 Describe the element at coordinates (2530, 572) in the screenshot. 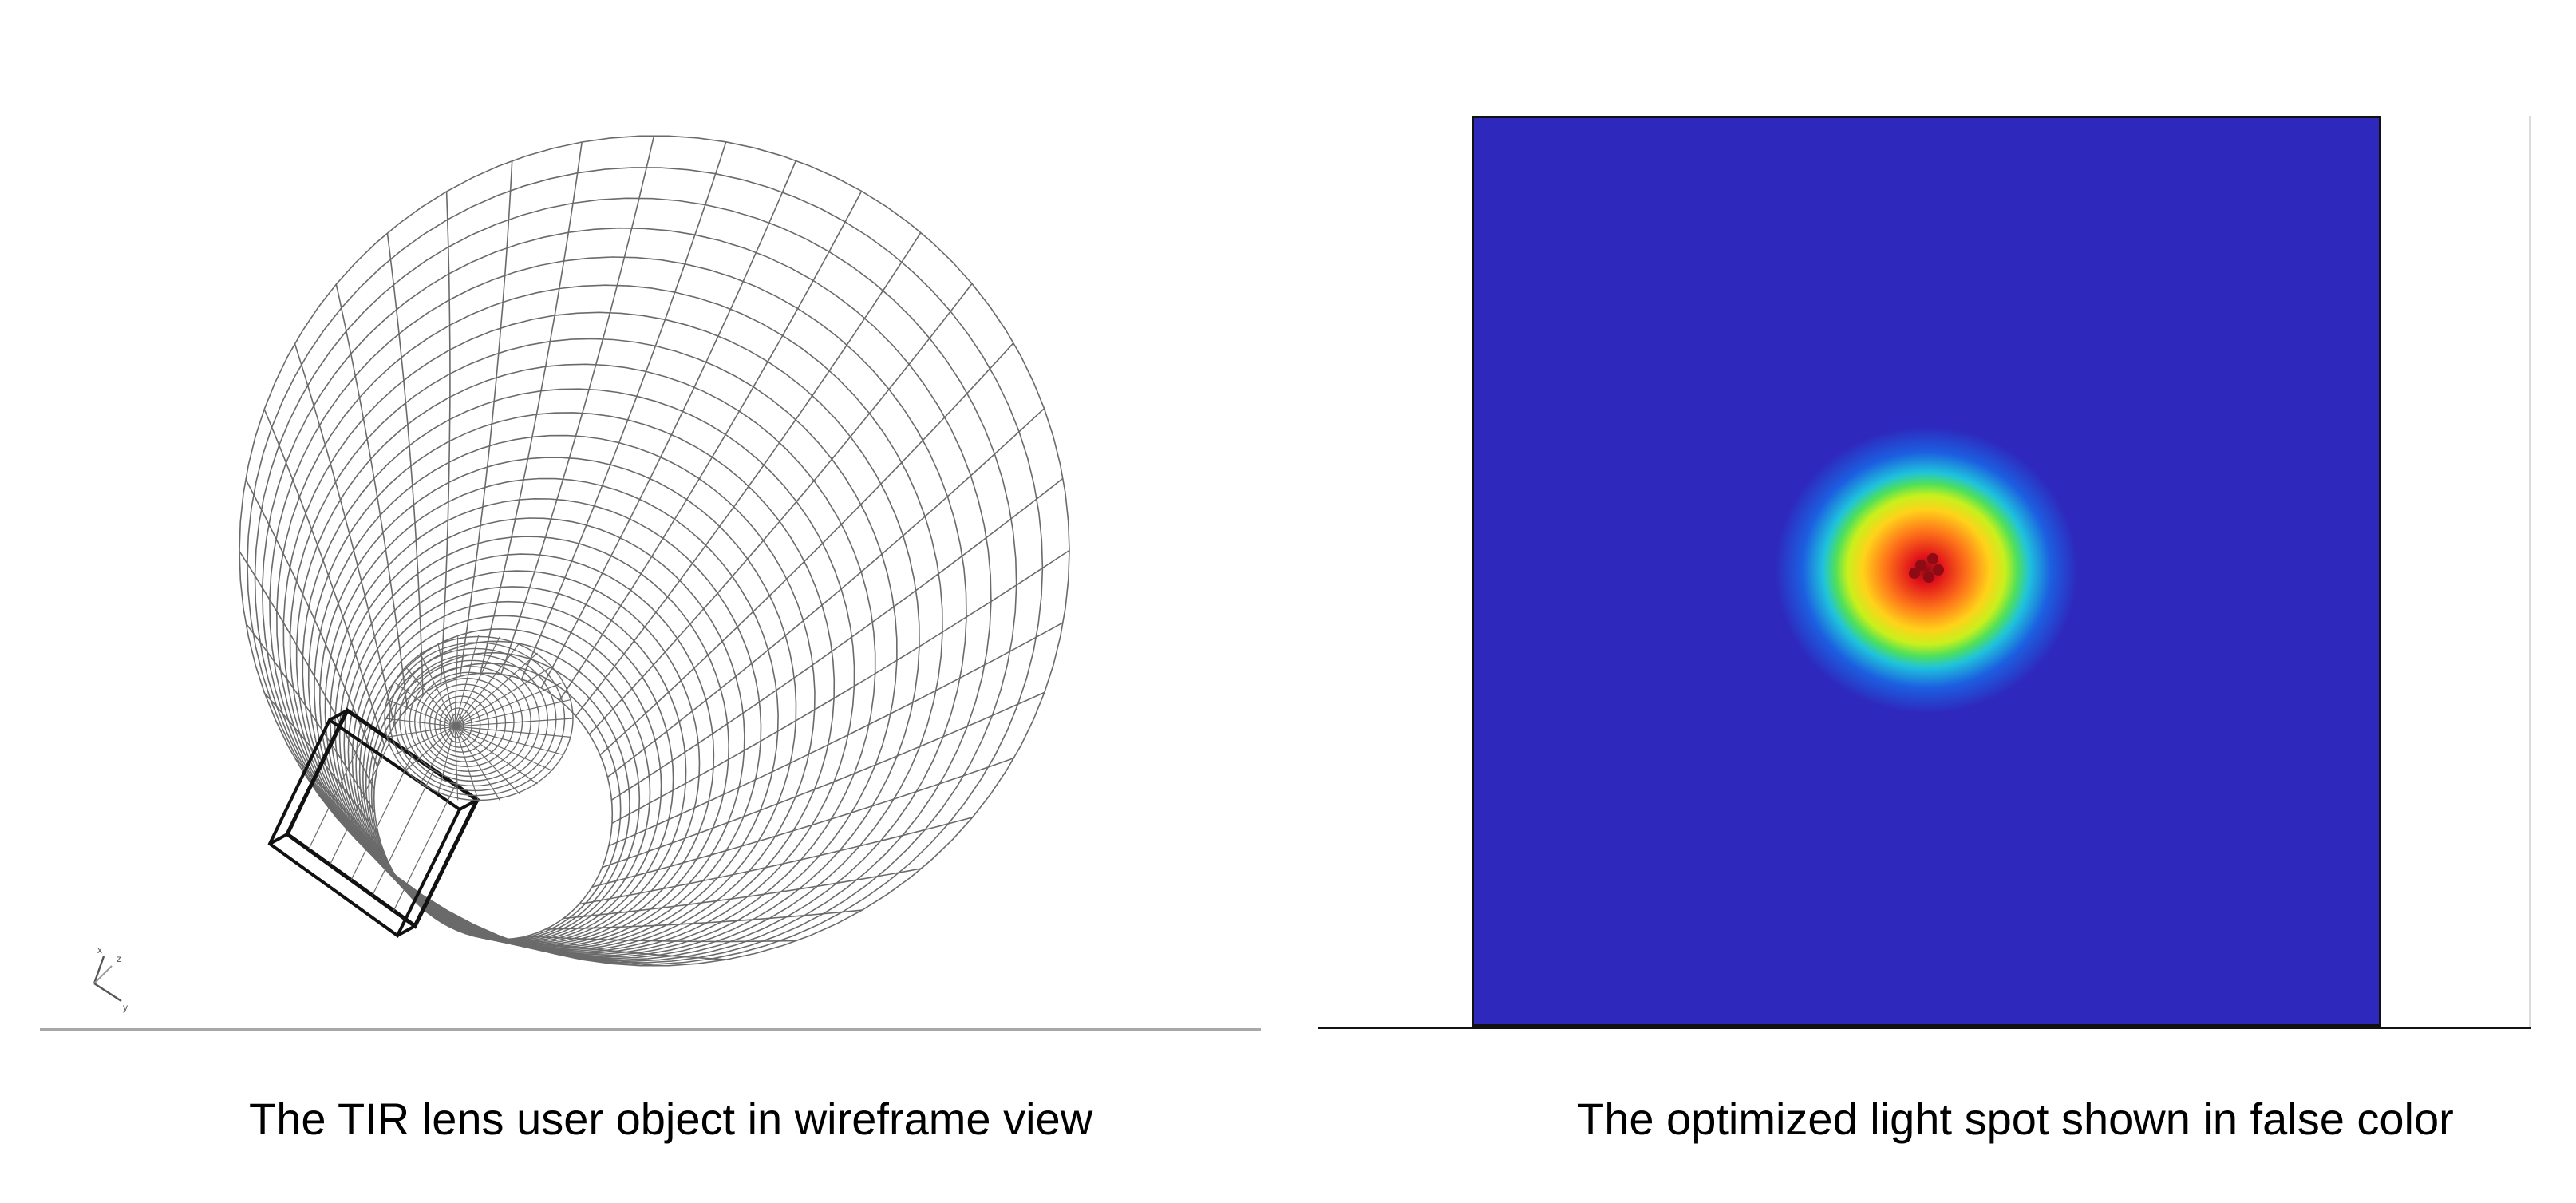

I see `right-edge-line` at that location.